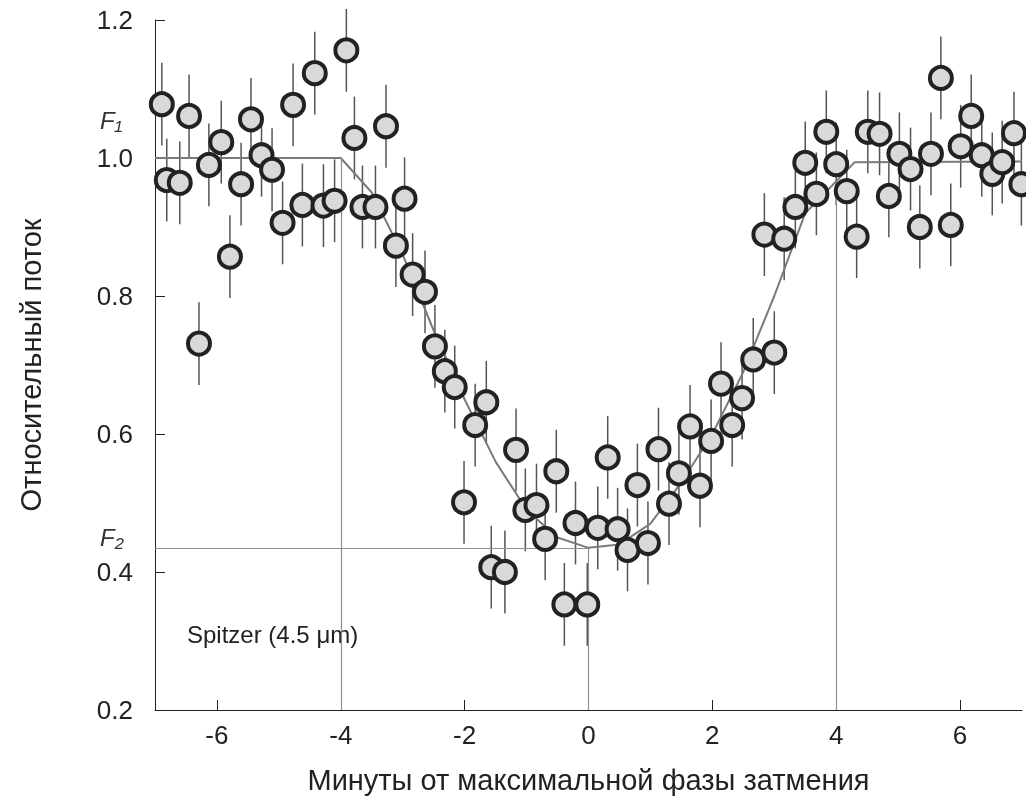  I want to click on x-tick-label: -2, so click(465, 735).